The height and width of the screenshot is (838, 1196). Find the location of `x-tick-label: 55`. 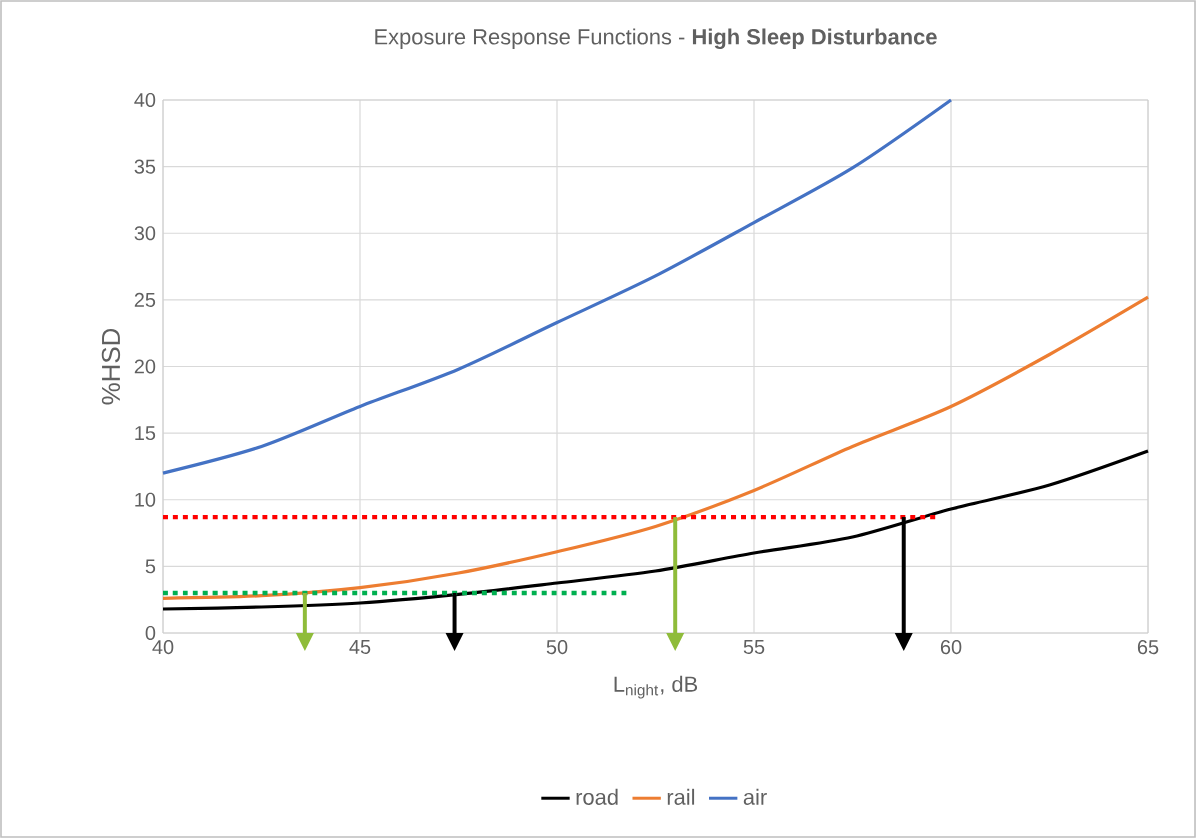

x-tick-label: 55 is located at coordinates (754, 647).